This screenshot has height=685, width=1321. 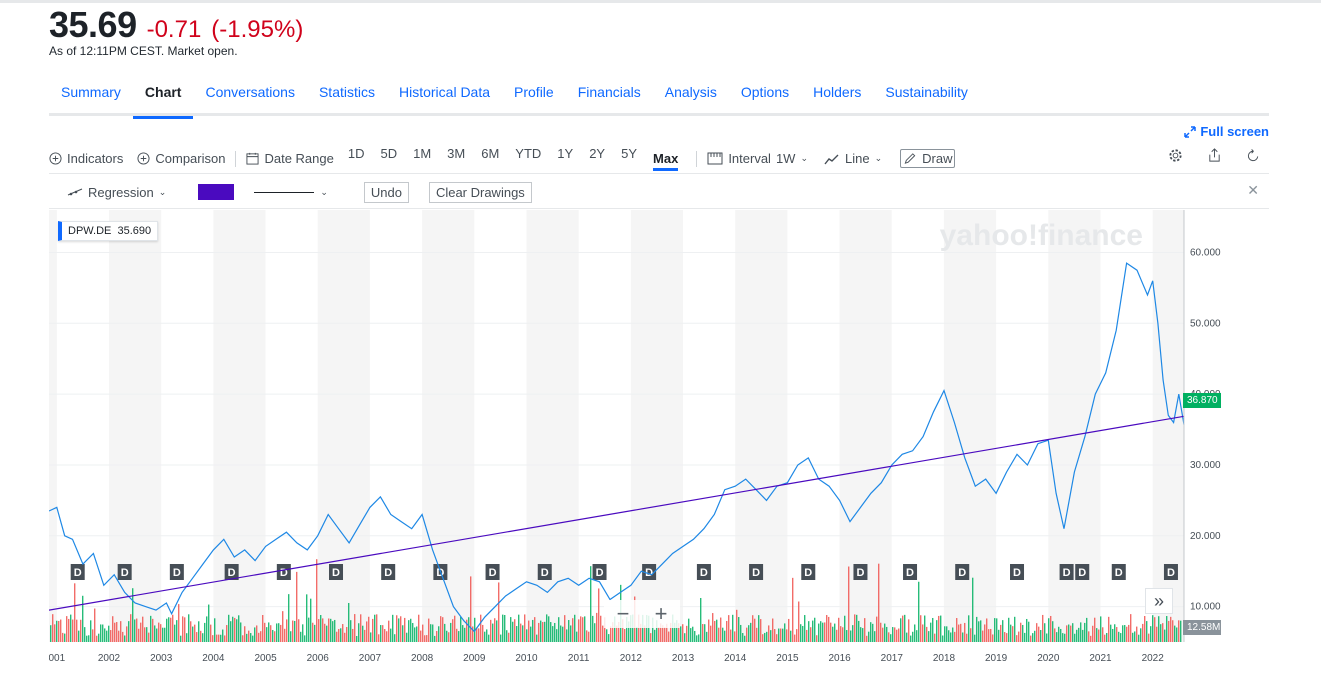 I want to click on drawing-tool-select: Regression ⌄, so click(x=116, y=192).